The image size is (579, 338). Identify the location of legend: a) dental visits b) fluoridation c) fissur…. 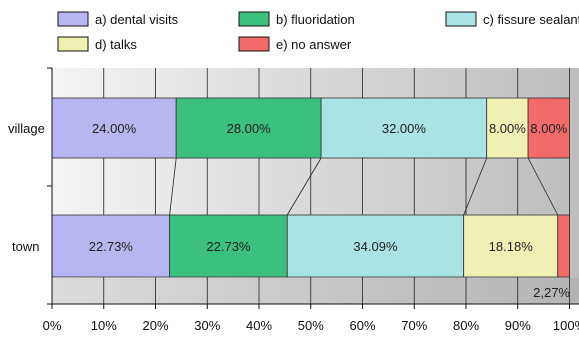
(318, 31).